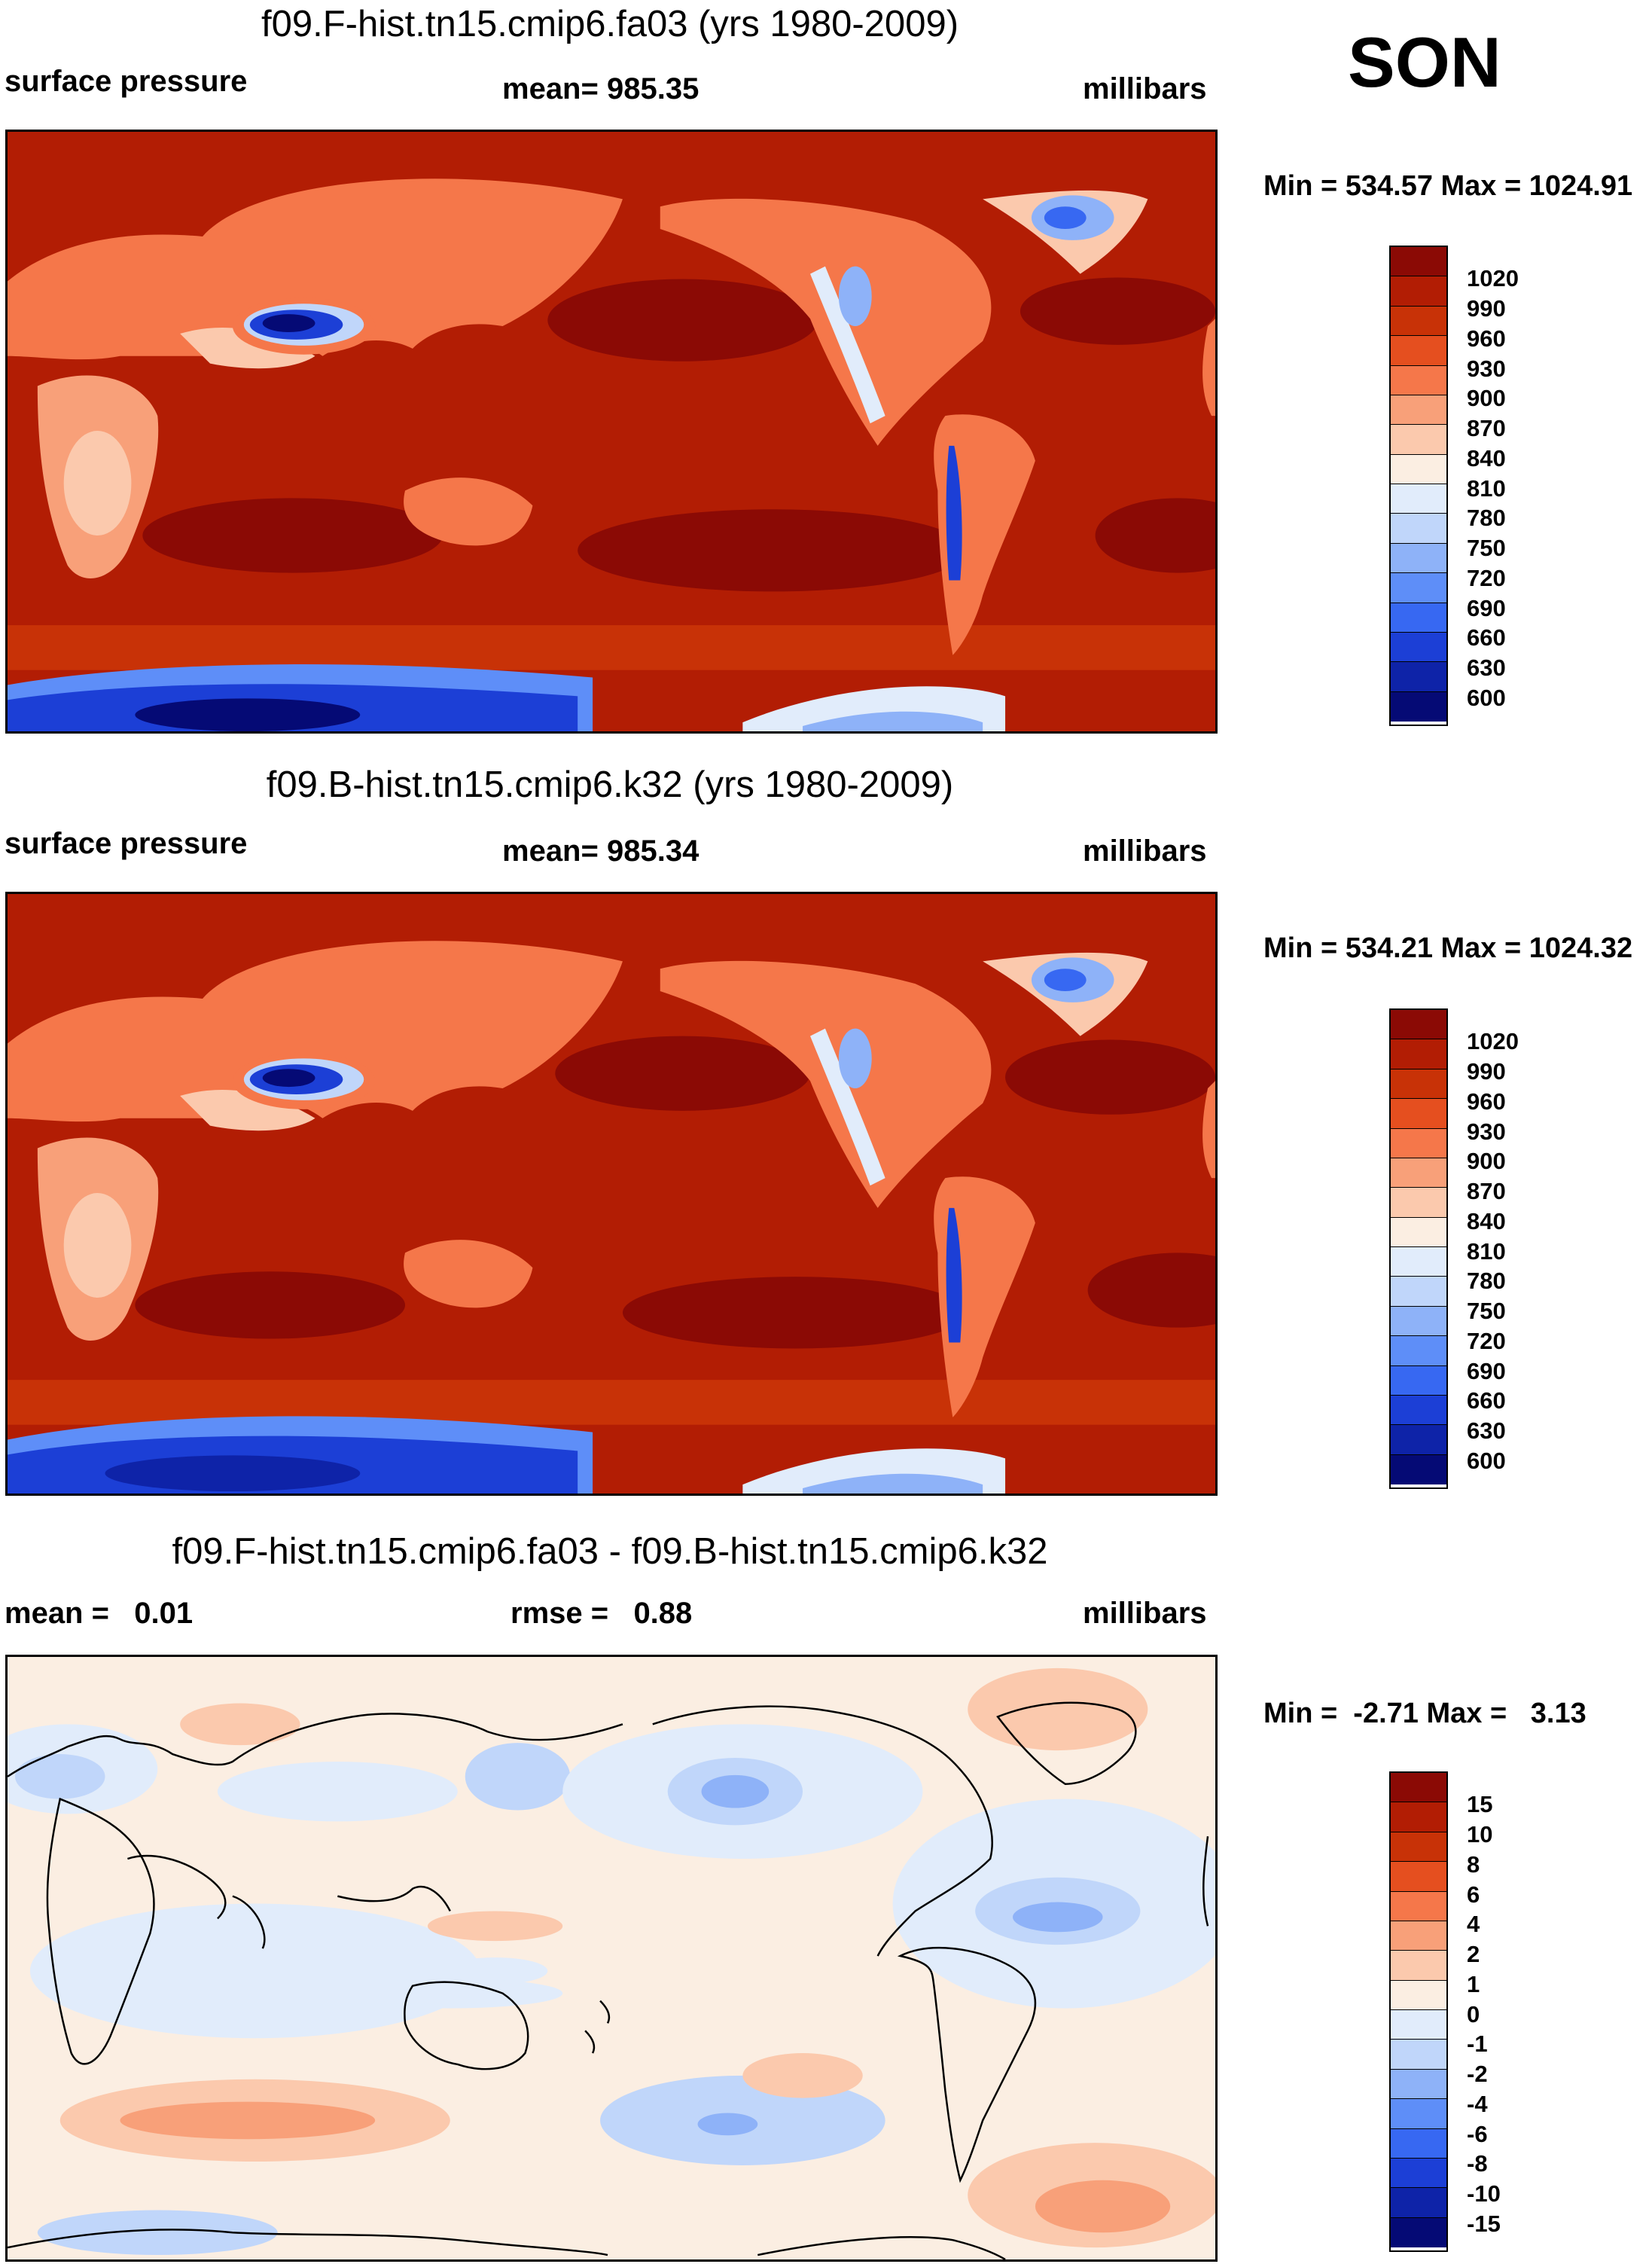  Describe the element at coordinates (289, 323) in the screenshot. I see `tibetan-plateau-core` at that location.